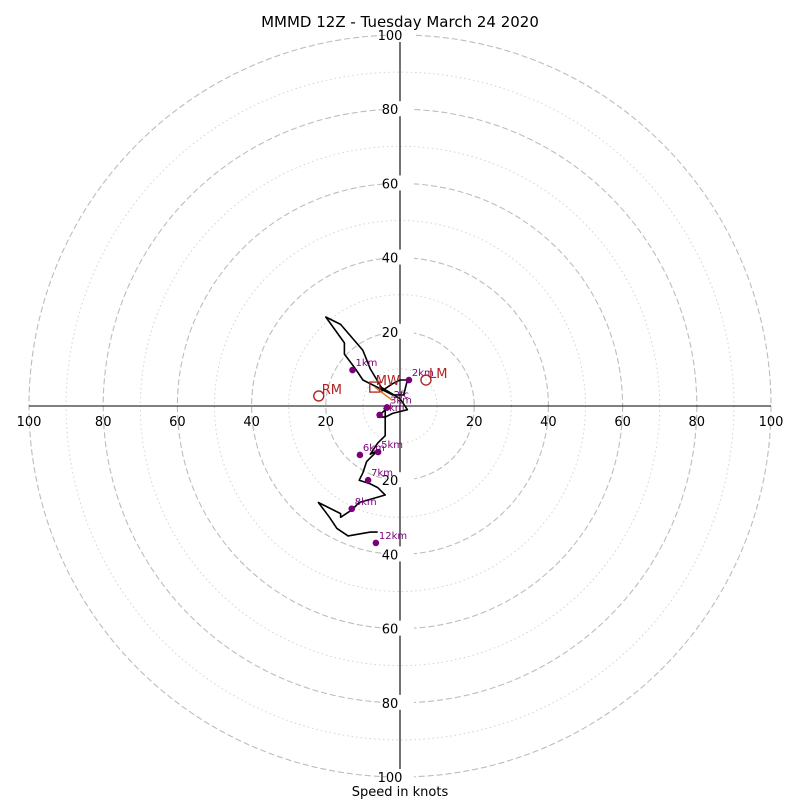 The image size is (800, 800). Describe the element at coordinates (392, 445) in the screenshot. I see `height-marker-label: 5km` at that location.